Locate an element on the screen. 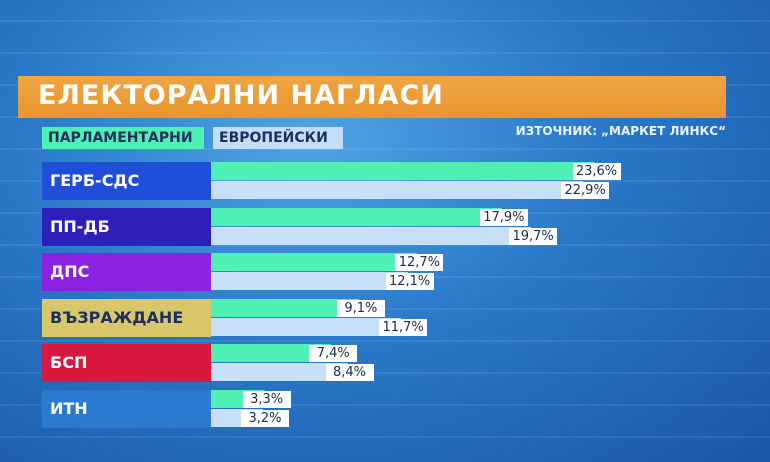 The height and width of the screenshot is (462, 770). value-label-european: 3,2% is located at coordinates (265, 418).